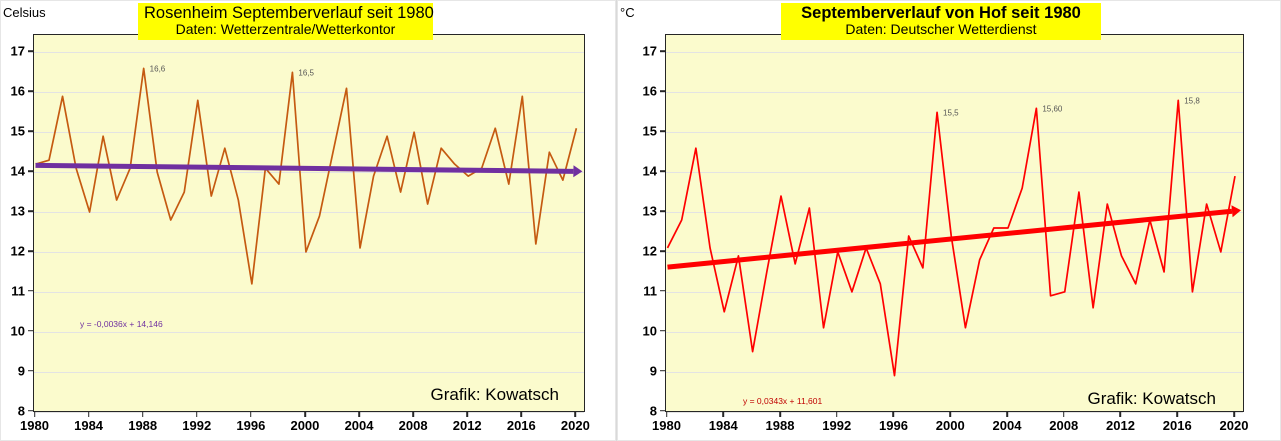 This screenshot has height=441, width=1281. What do you see at coordinates (941, 13) in the screenshot?
I see `chart-title-line1: Septemberverlauf von Hof seit 1980` at bounding box center [941, 13].